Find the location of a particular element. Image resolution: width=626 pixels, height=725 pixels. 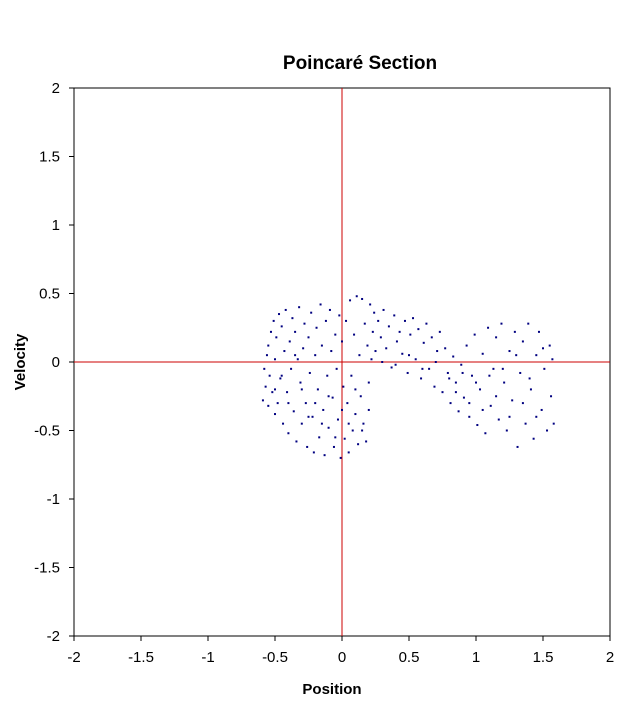

y-tick-label: -1 is located at coordinates (53, 499).